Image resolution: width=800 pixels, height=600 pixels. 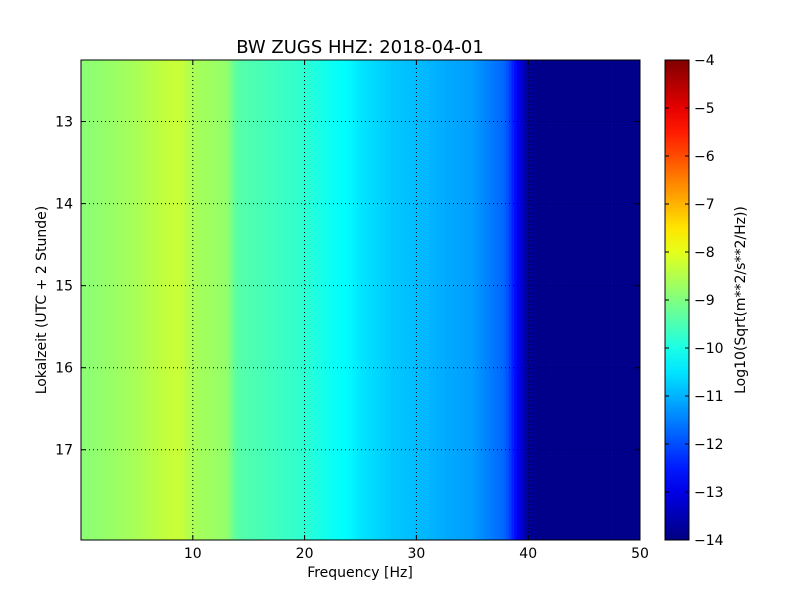 I want to click on x-tick-label: 10, so click(x=193, y=554).